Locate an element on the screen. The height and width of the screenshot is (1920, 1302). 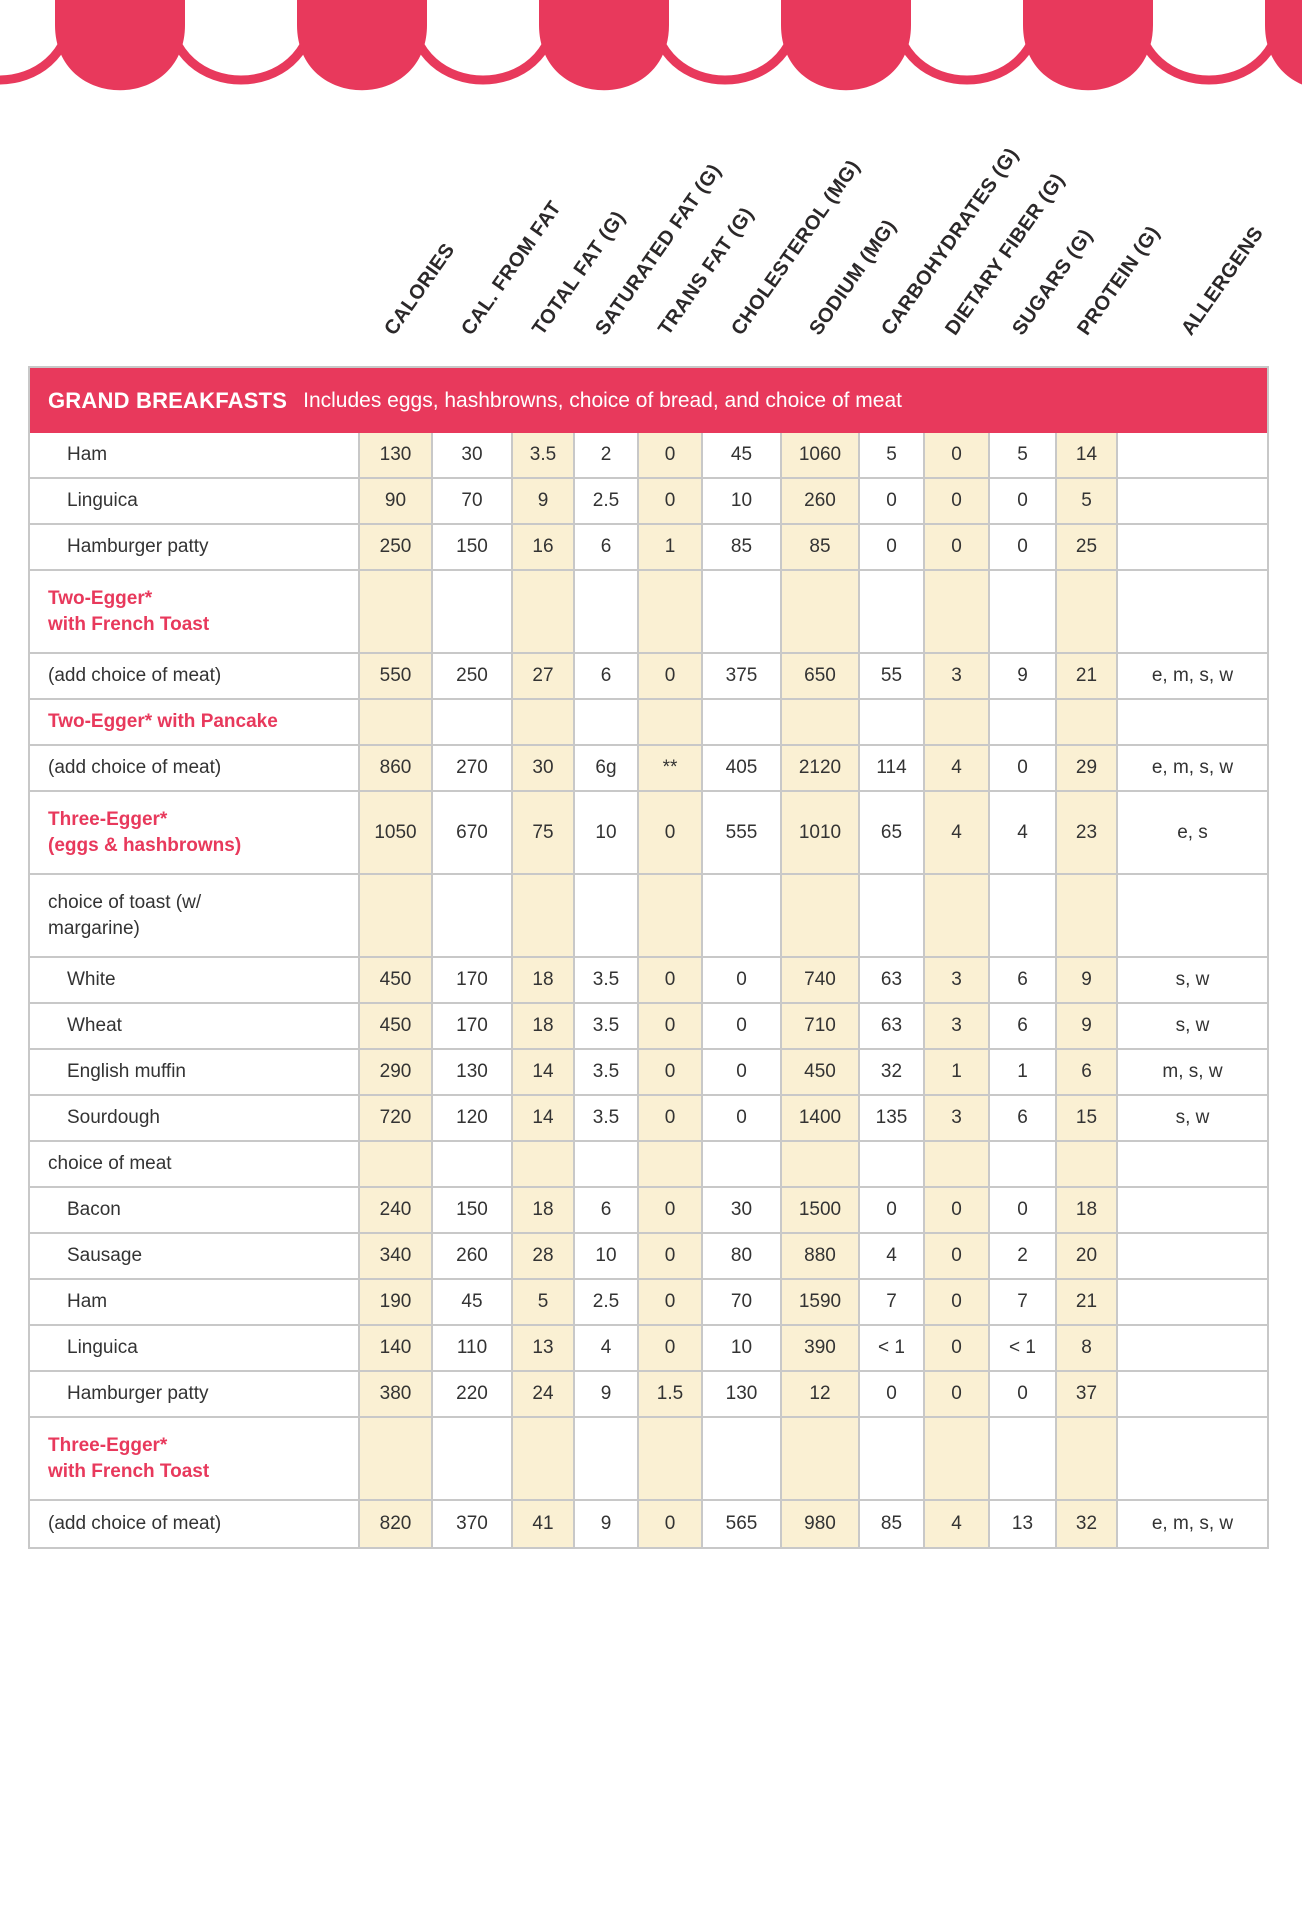
row-label: Ham is located at coordinates (195, 1302).